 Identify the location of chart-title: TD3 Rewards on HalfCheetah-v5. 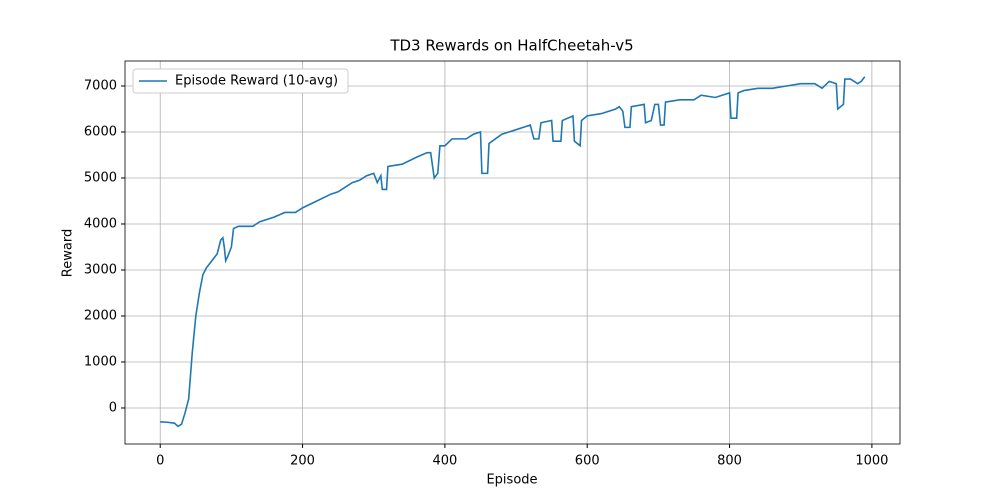
(511, 46).